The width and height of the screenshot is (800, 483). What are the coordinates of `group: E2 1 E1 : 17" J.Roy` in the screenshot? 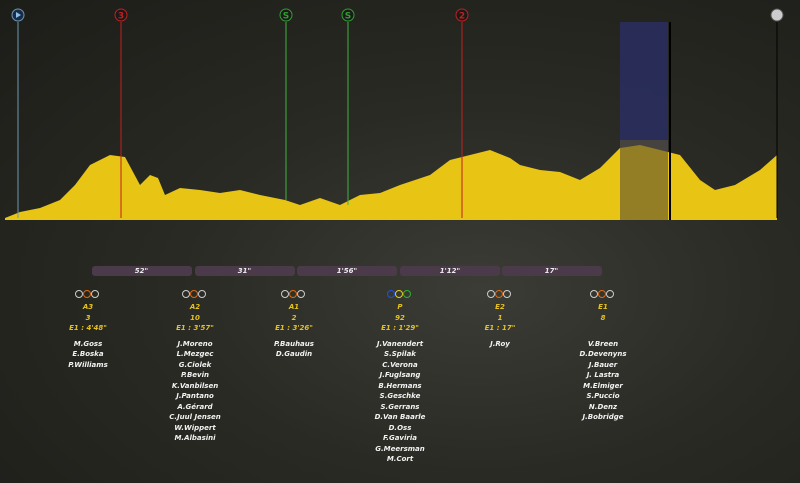 It's located at (500, 317).